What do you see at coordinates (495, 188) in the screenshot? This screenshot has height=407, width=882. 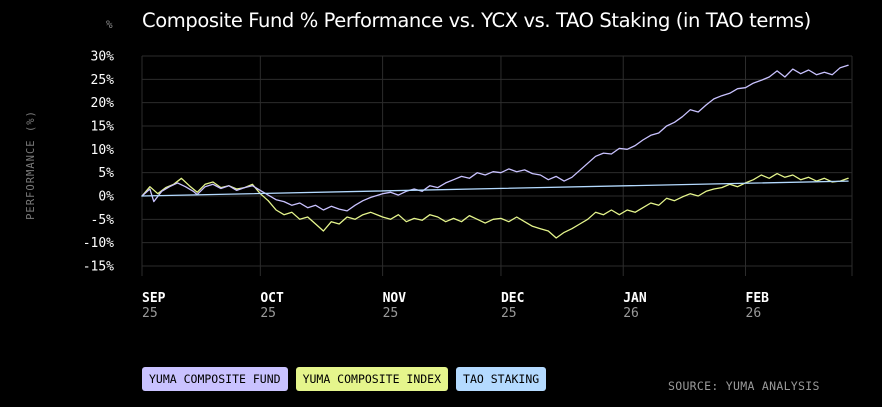 I see `series-line-tao-staking` at bounding box center [495, 188].